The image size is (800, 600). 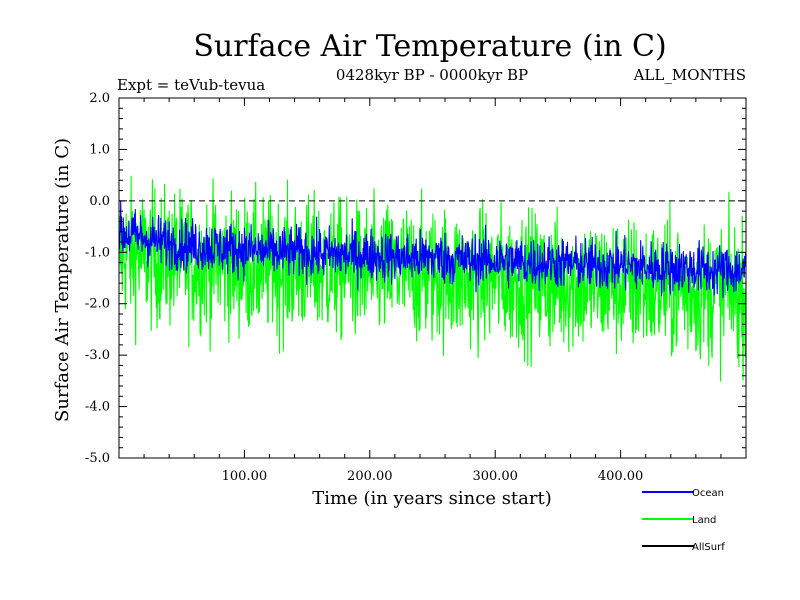 What do you see at coordinates (245, 476) in the screenshot?
I see `x-tick-label: 100.00` at bounding box center [245, 476].